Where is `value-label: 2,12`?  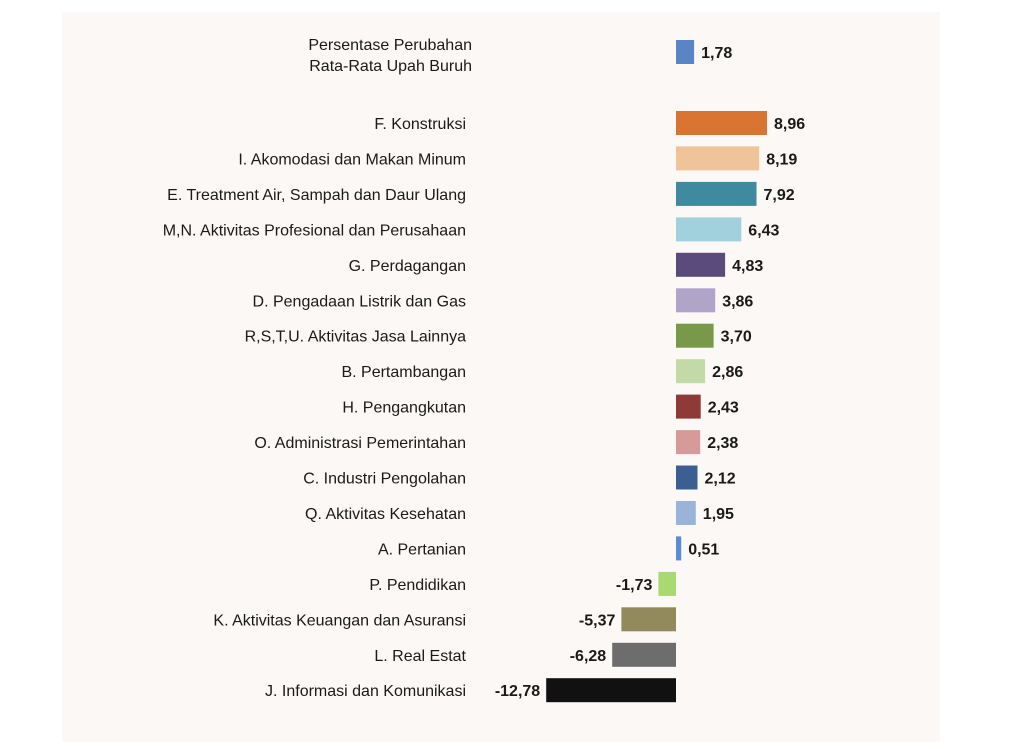
value-label: 2,12 is located at coordinates (720, 479).